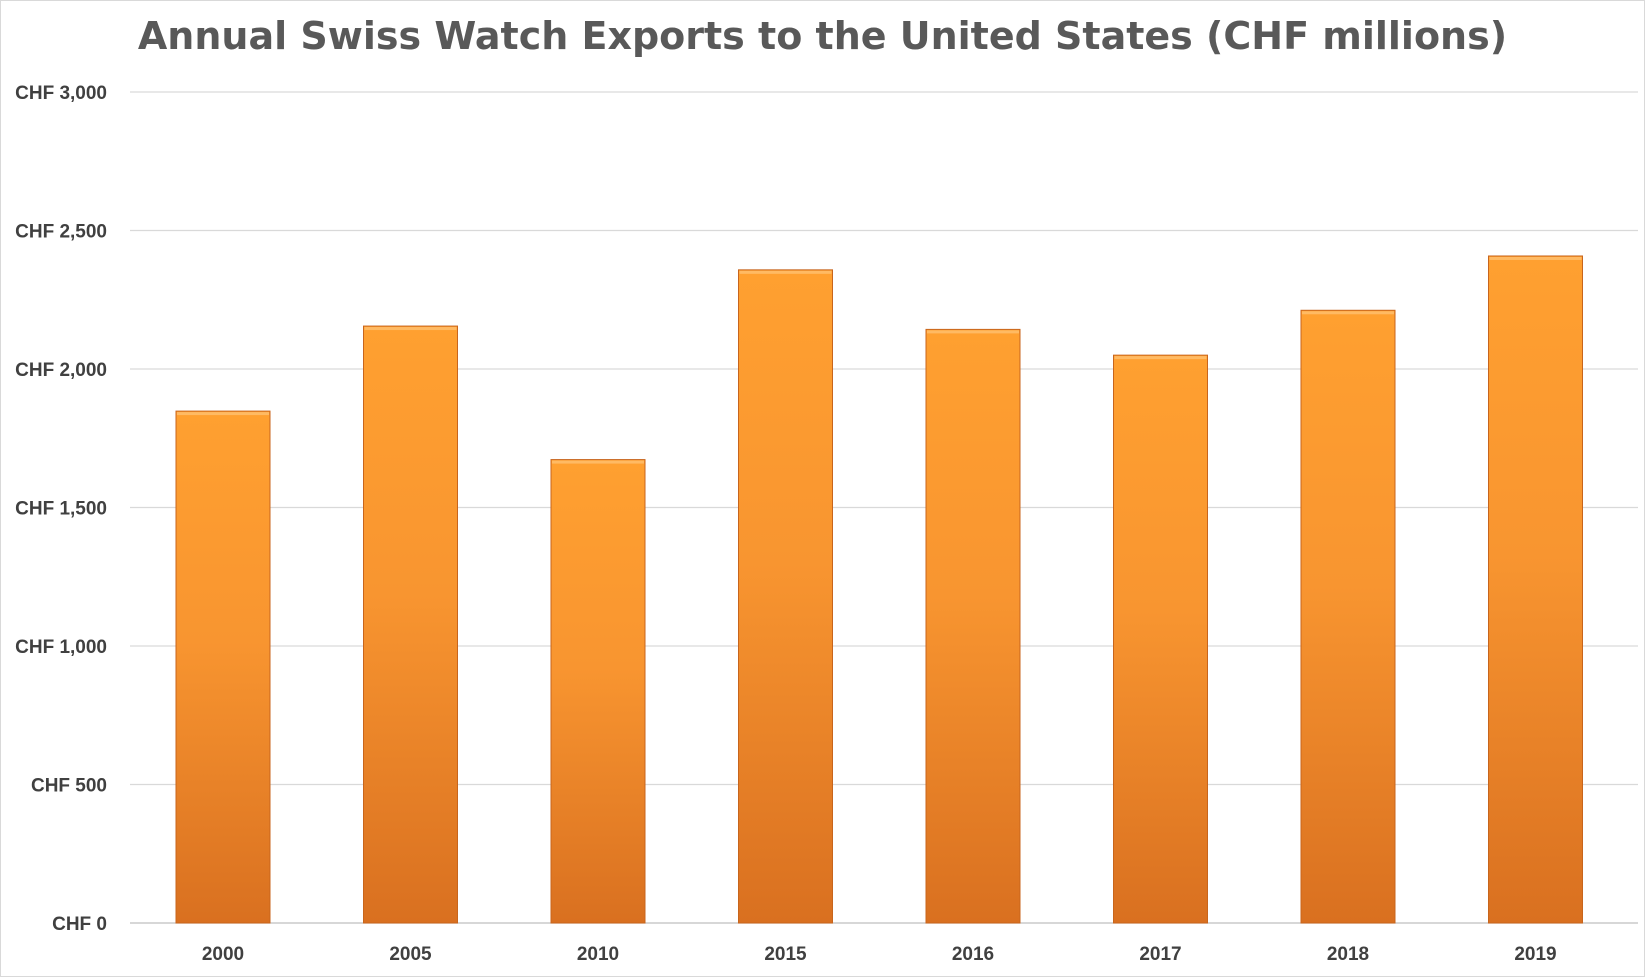  Describe the element at coordinates (785, 272) in the screenshot. I see `bar-bevel-2015` at that location.